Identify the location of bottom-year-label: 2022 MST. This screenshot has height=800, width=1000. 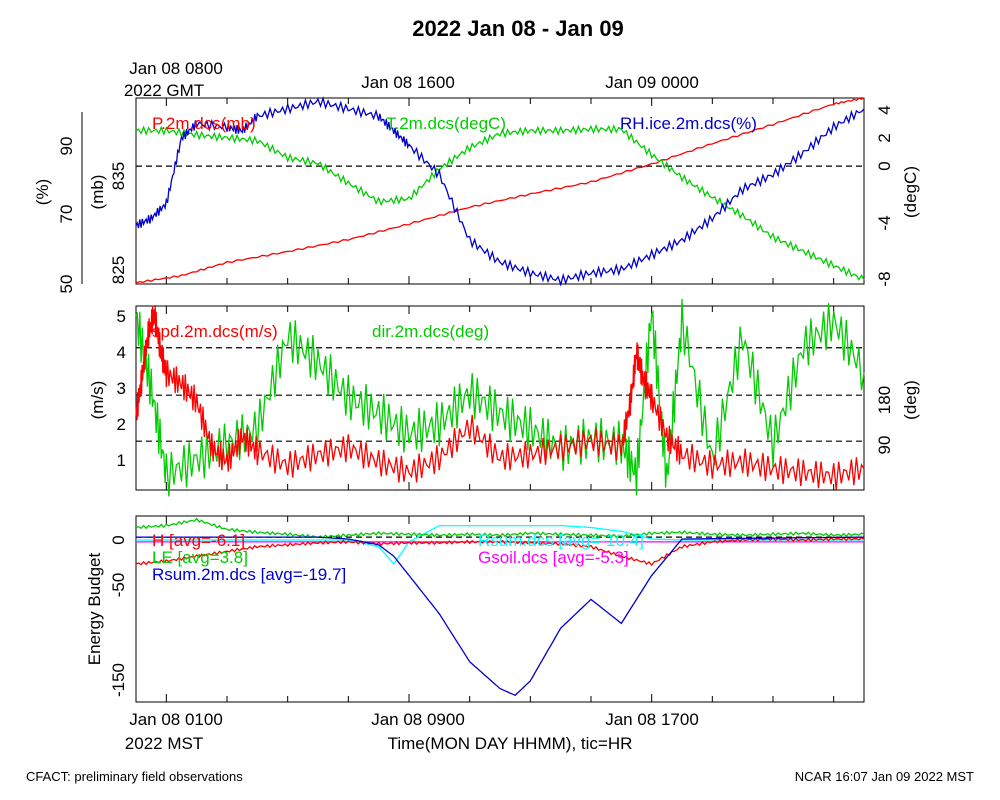
(164, 743).